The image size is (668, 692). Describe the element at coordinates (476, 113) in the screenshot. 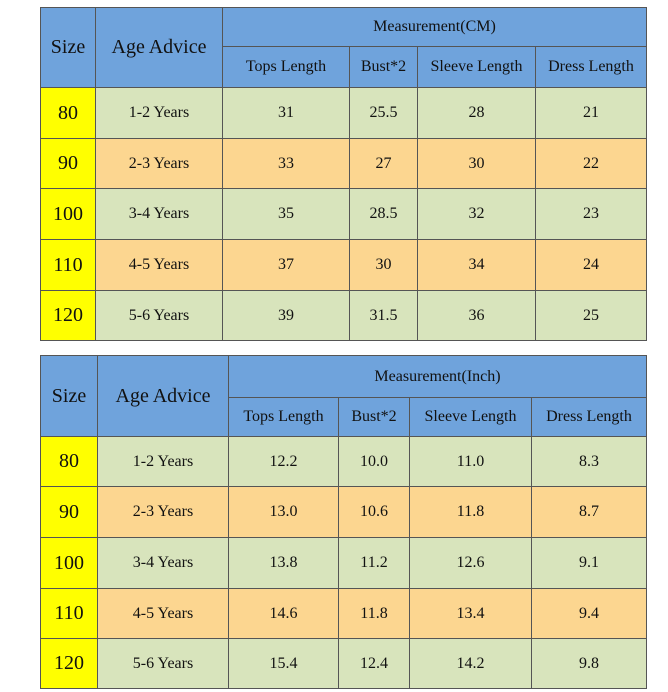

I see `table-cell: 28` at that location.